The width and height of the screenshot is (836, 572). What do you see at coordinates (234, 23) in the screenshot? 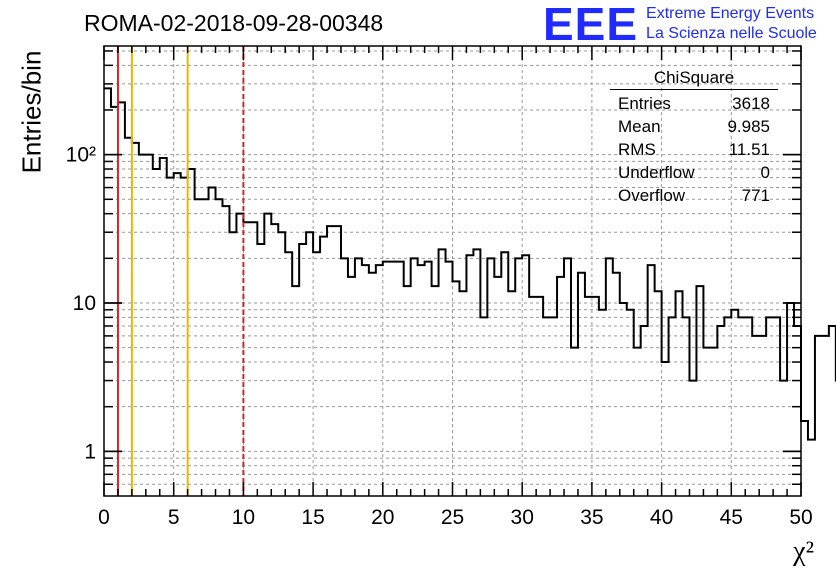
I see `page-title: ROMA-02-2018-09-28-00348` at bounding box center [234, 23].